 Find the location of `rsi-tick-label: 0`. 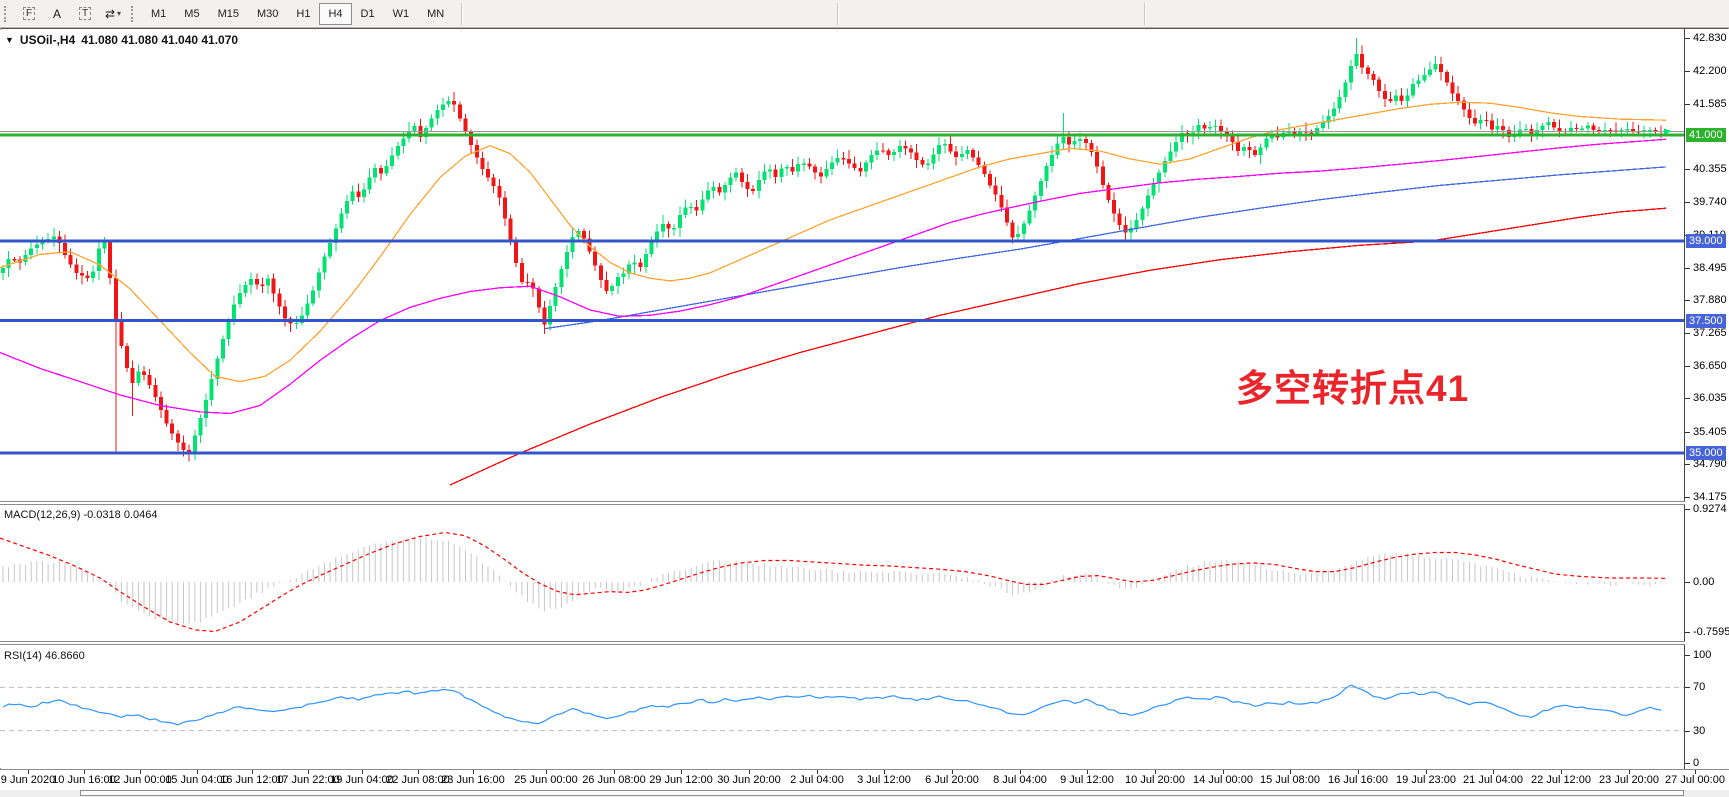

rsi-tick-label: 0 is located at coordinates (1696, 763).